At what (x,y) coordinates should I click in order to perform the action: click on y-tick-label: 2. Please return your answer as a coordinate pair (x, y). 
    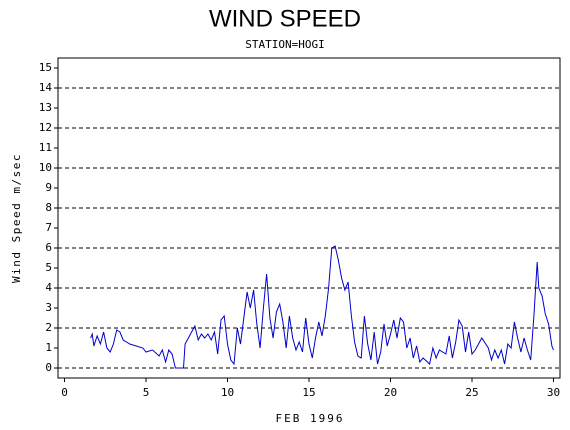
    Looking at the image, I should click on (48, 327).